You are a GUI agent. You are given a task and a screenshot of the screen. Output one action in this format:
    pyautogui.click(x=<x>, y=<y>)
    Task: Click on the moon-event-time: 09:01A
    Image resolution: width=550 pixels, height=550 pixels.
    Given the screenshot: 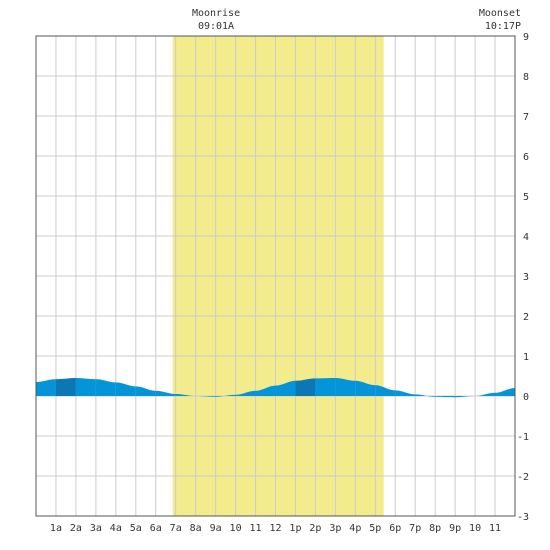 What is the action you would take?
    pyautogui.click(x=216, y=26)
    